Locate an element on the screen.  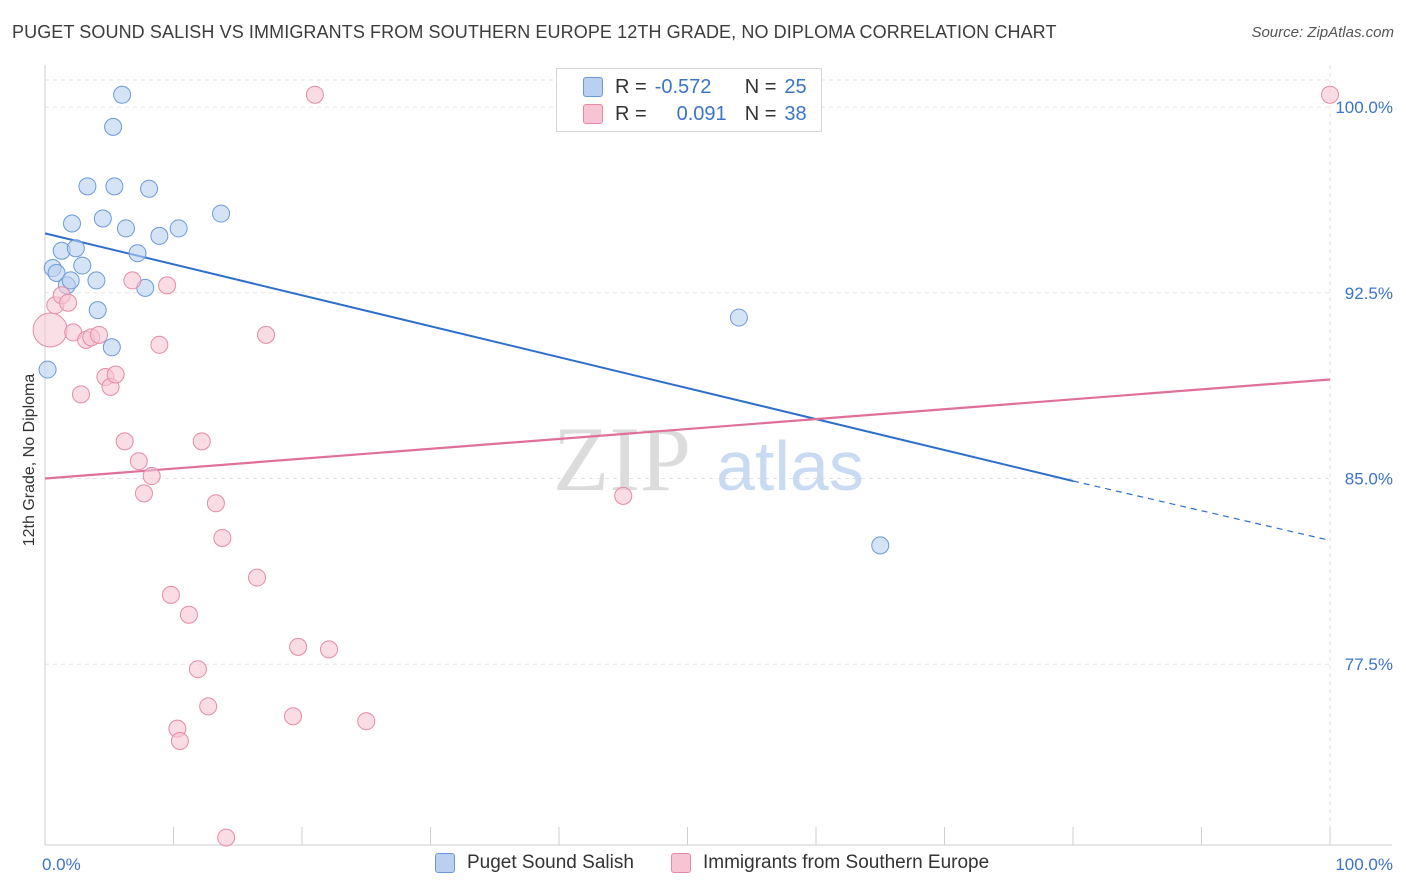
legend-row-series2: R = 0.091 N = 38 is located at coordinates (682, 114).